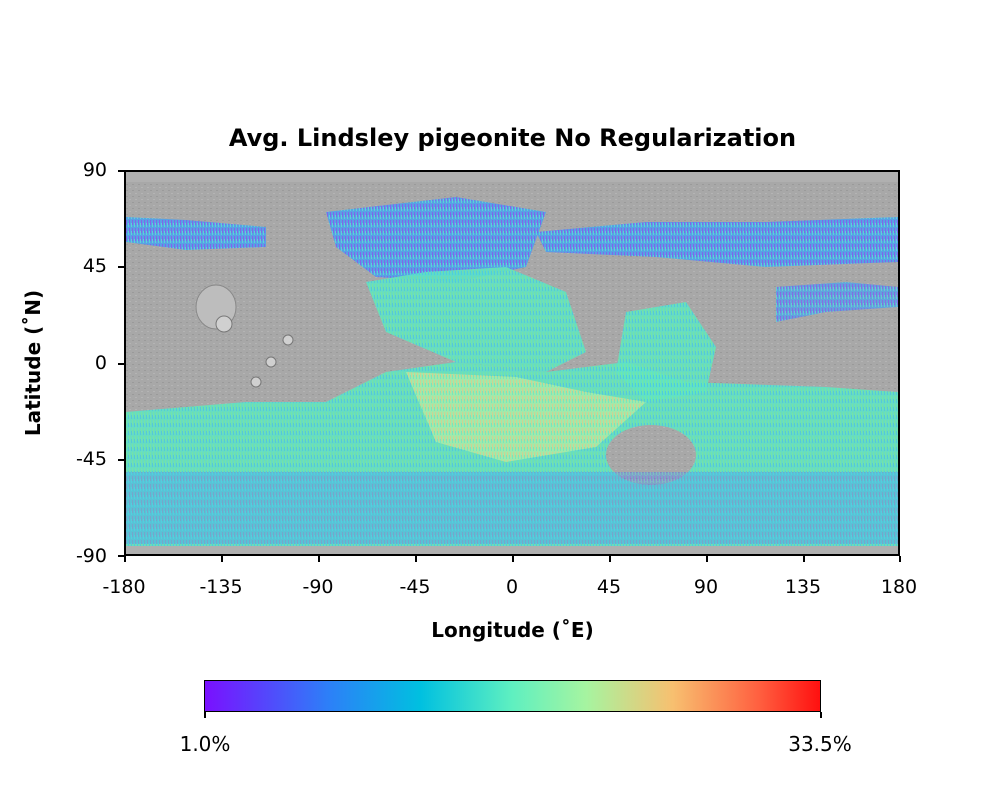  I want to click on ytick-label: -45, so click(91, 459).